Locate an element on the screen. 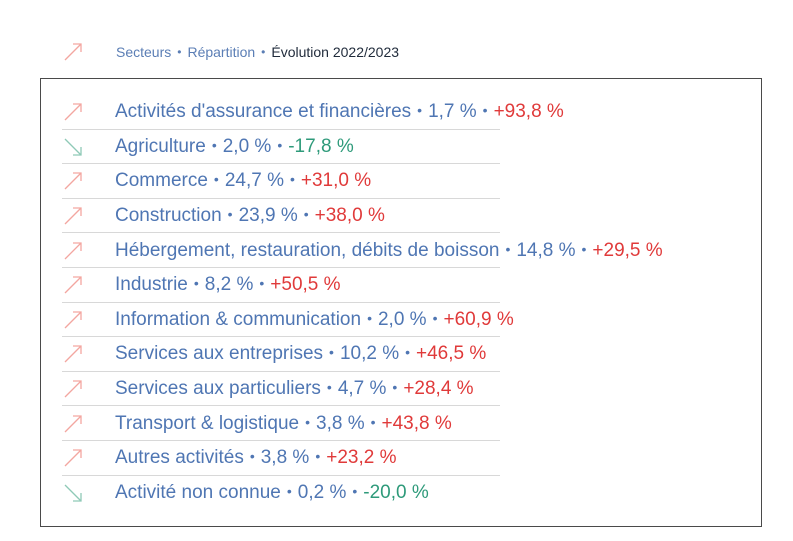 The image size is (793, 541). row-text: Autres activités • 3,8 % • +23,2 % is located at coordinates (255, 458).